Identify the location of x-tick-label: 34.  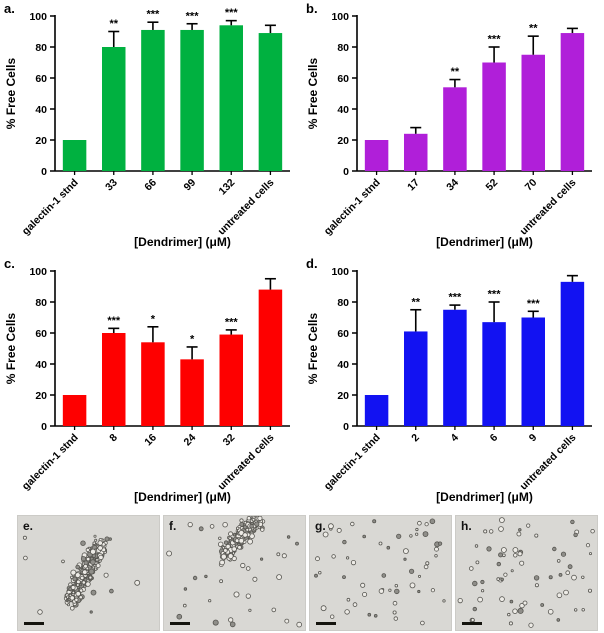
(452, 185).